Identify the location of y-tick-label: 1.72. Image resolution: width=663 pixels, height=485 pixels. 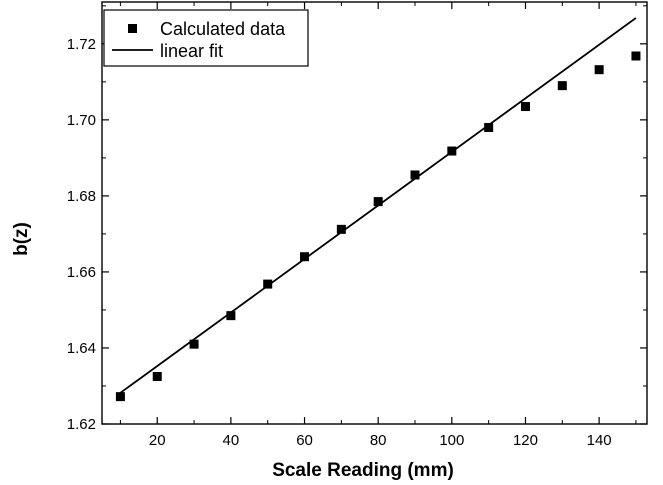
(81, 44).